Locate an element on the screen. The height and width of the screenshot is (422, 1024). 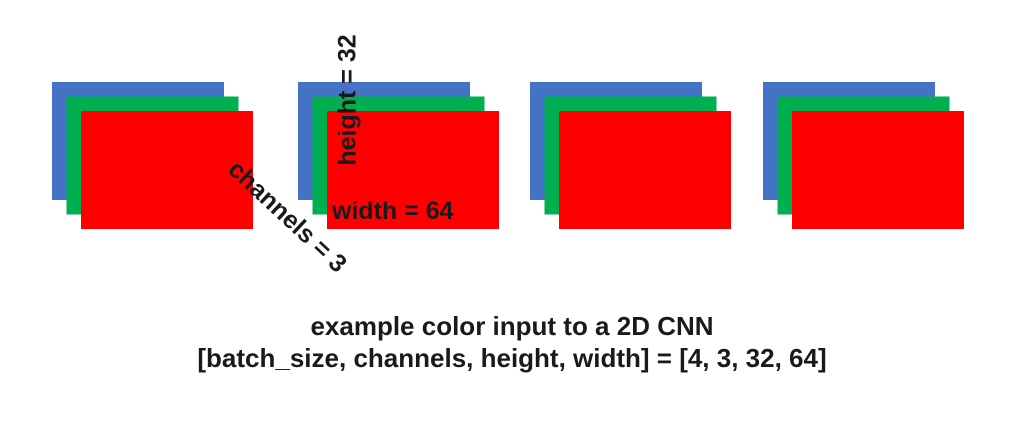
width-label: width = 64 is located at coordinates (393, 211).